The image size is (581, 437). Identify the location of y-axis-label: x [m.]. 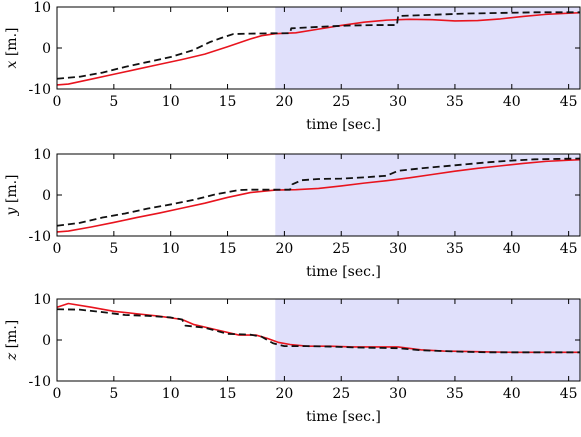
(12, 47).